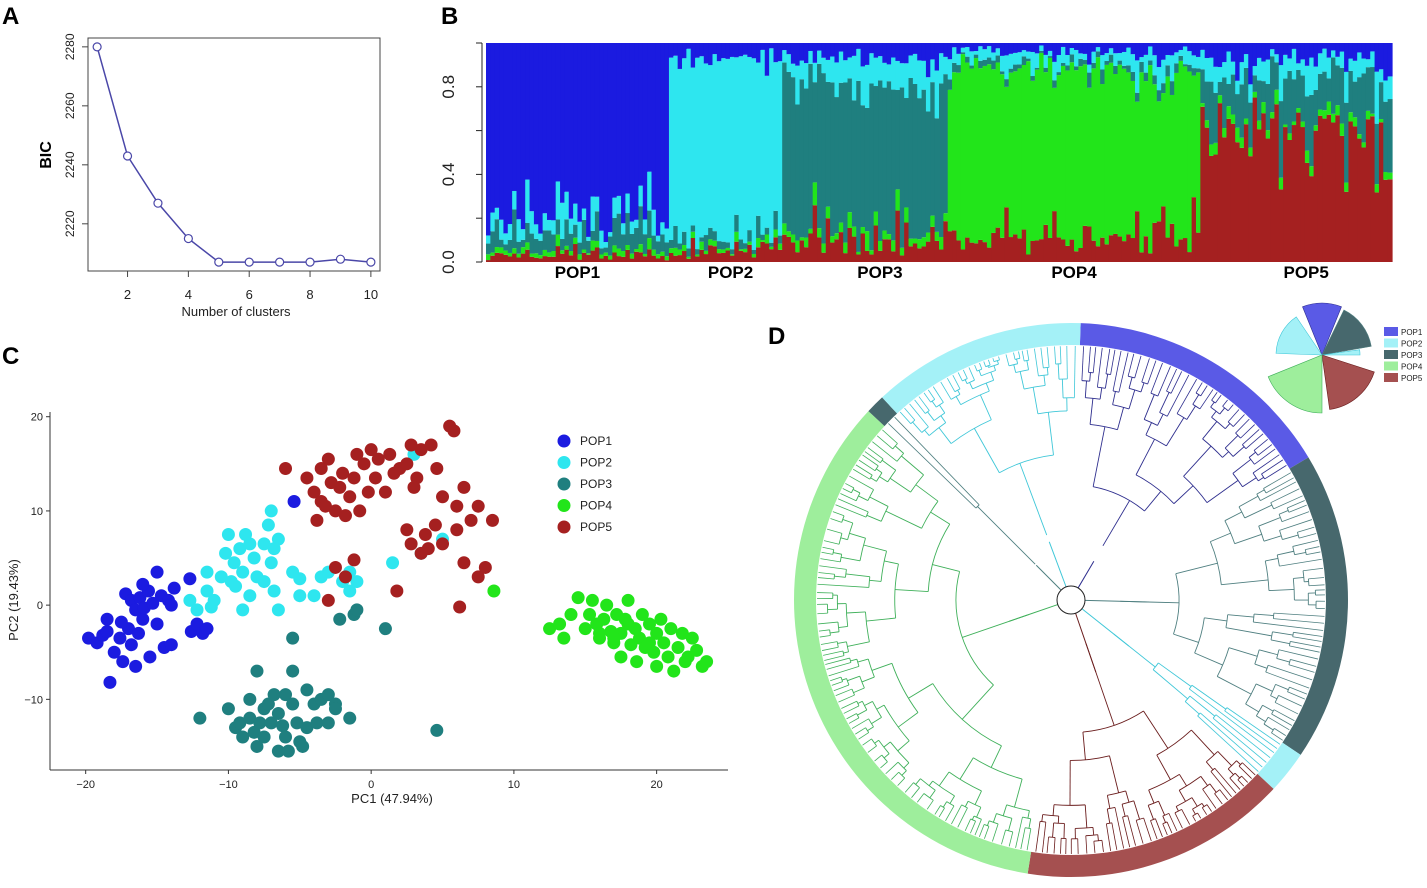 The image size is (1427, 888). Describe the element at coordinates (596, 463) in the screenshot. I see `pca-legend-label: POP2` at that location.